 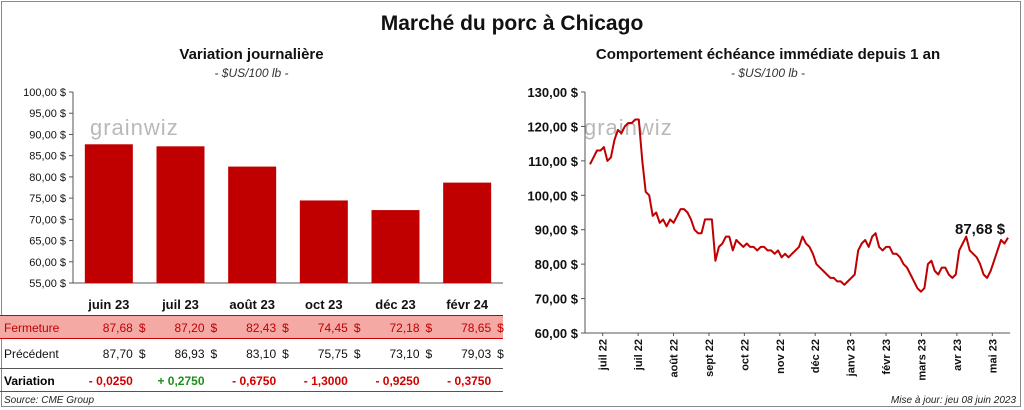 I want to click on line-x-tick-label: mars 23, so click(x=922, y=360).